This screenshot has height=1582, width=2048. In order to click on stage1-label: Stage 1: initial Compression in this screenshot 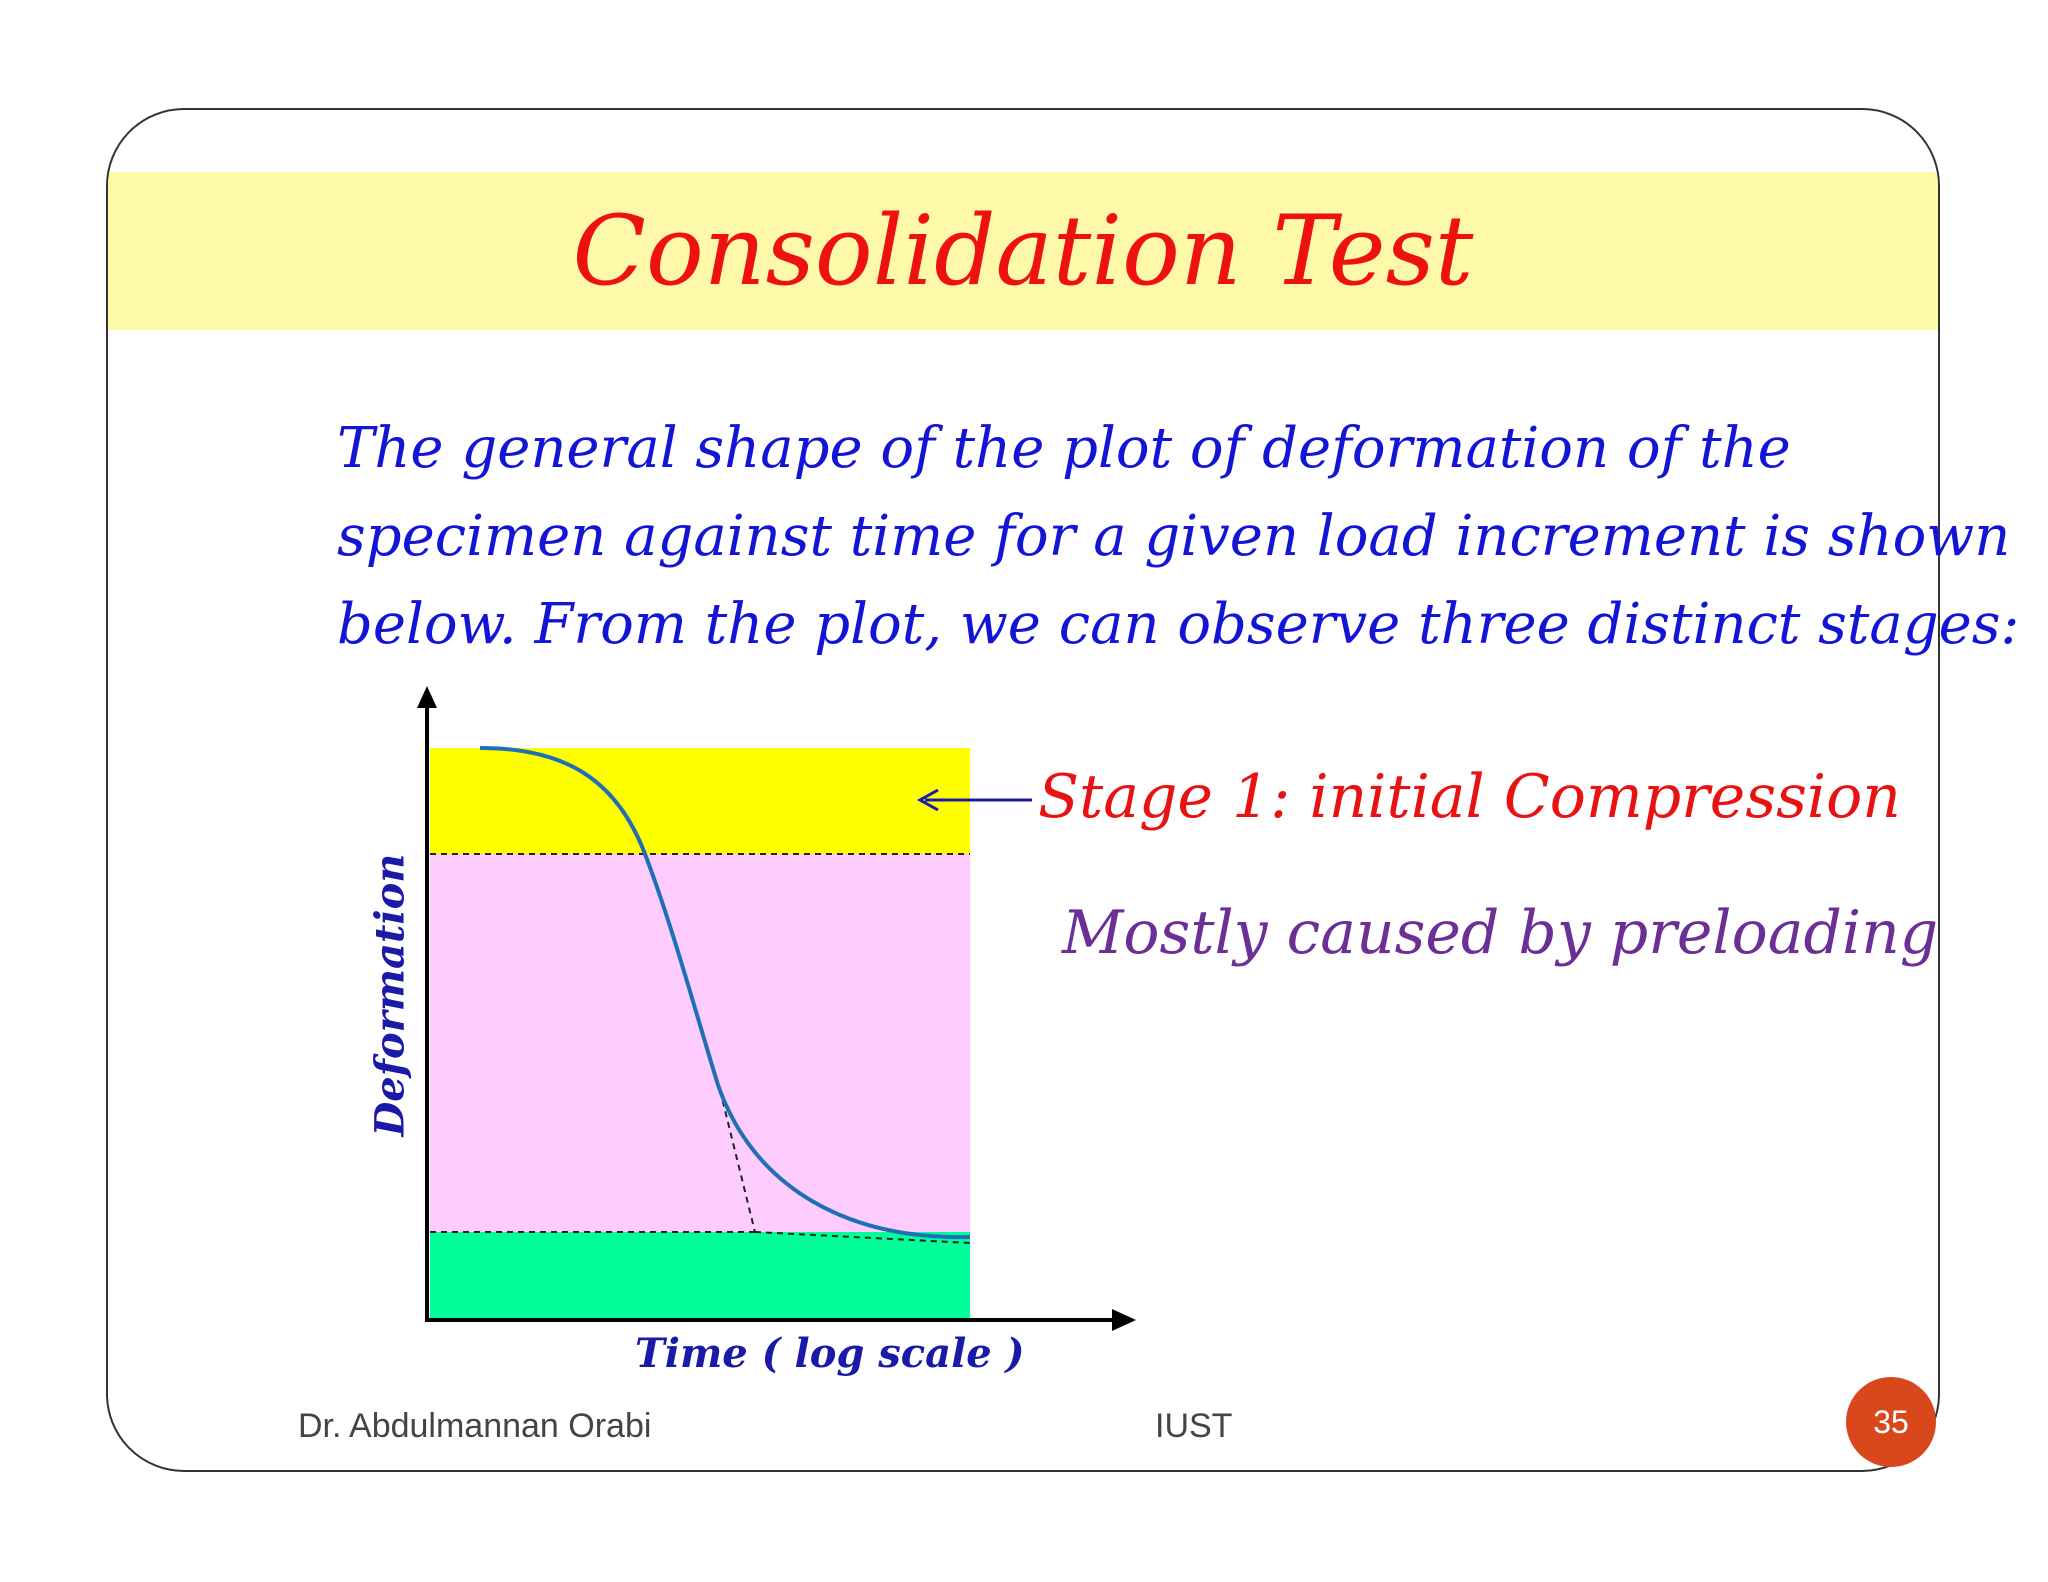, I will do `click(1469, 797)`.